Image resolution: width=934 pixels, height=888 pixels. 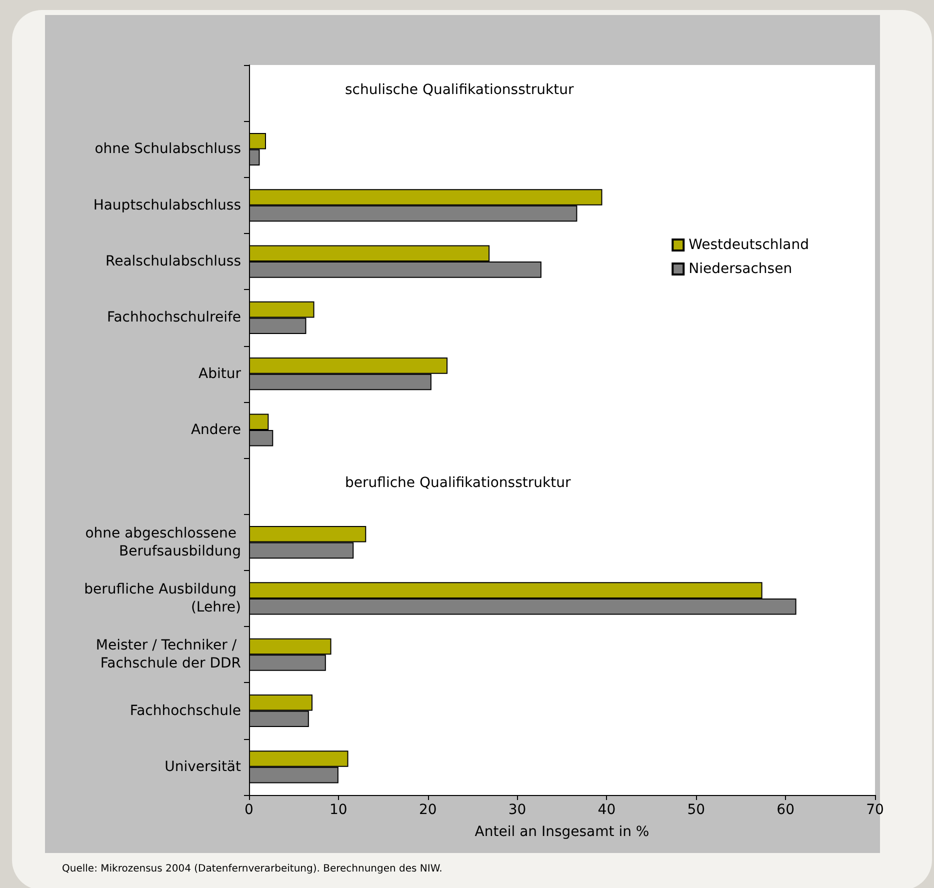 I want to click on y-tick-label: berufliche Ausbildung (Lehre), so click(x=162, y=598).